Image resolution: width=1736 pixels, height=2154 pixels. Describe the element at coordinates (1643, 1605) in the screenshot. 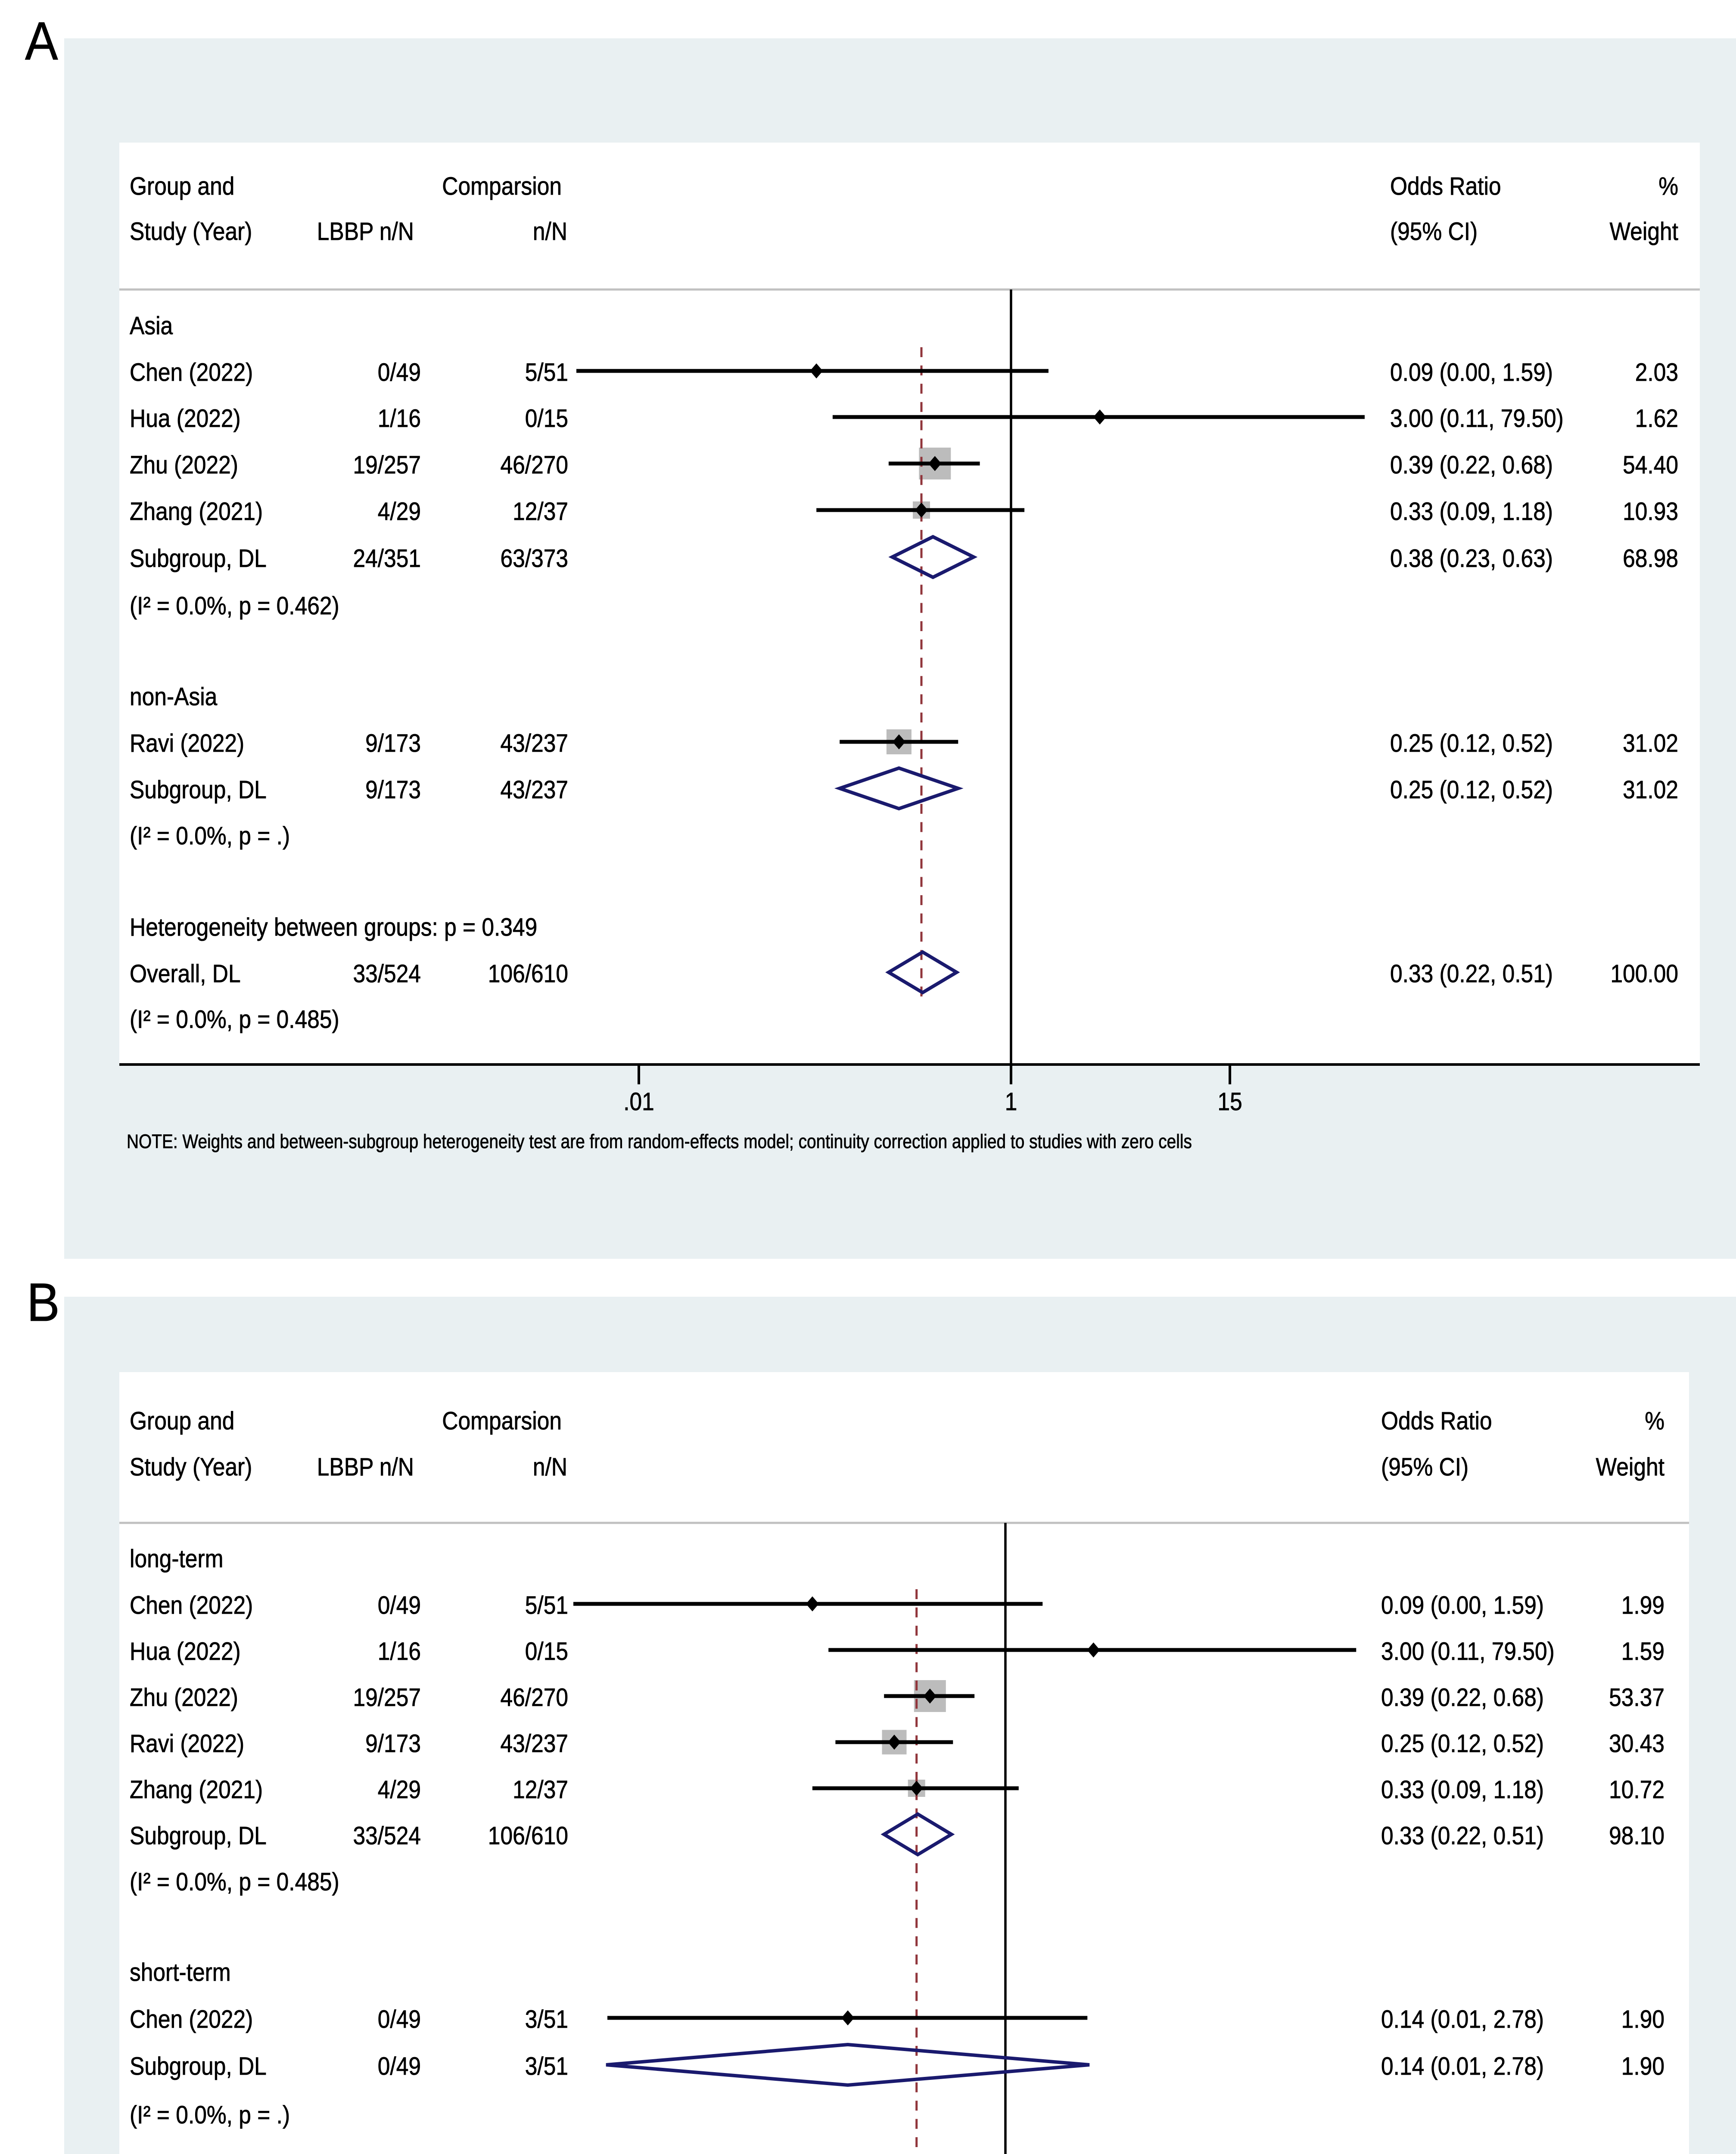

I see `svg-text: 1.99` at that location.